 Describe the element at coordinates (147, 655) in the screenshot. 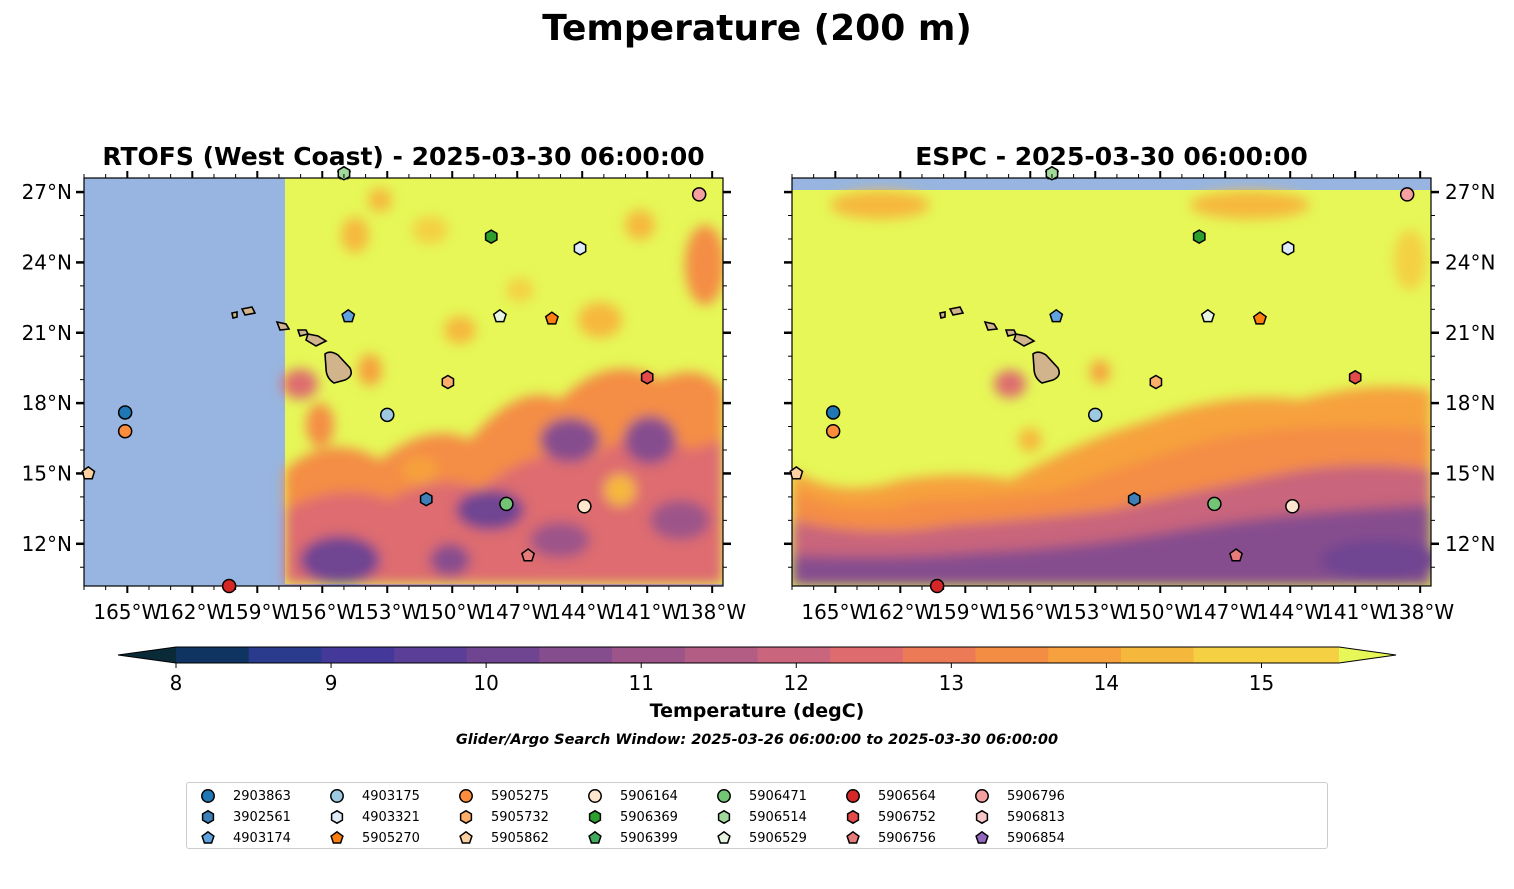

I see `colorbar-extend-low` at that location.